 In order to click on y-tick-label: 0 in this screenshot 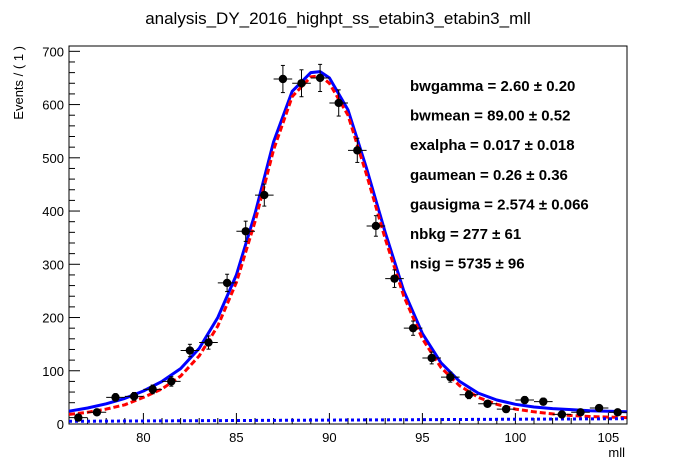, I will do `click(60, 424)`.